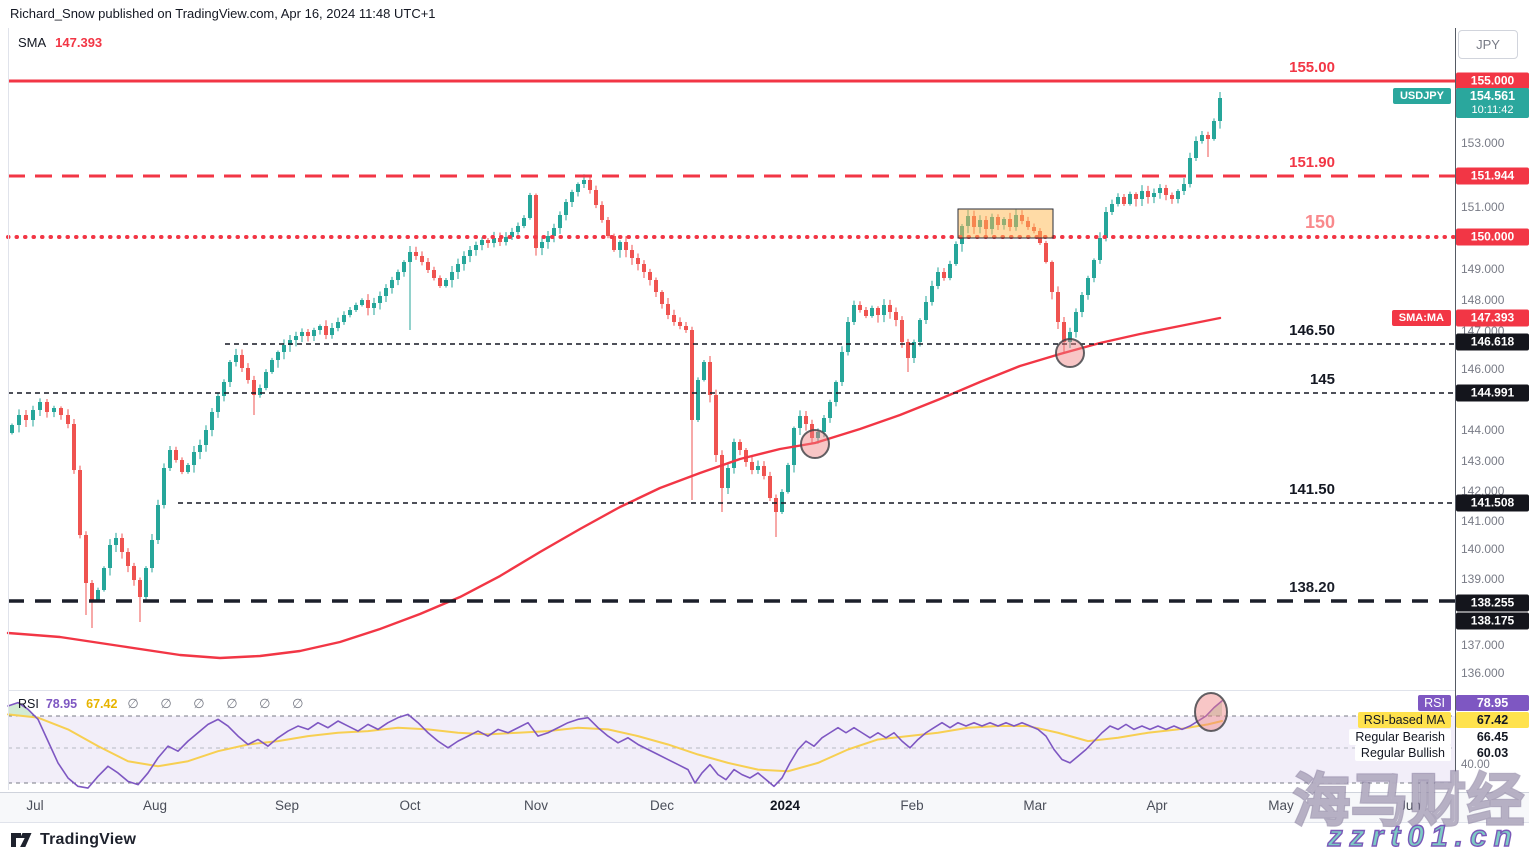 This screenshot has width=1529, height=857. I want to click on date-axis-tick: Sep, so click(287, 805).